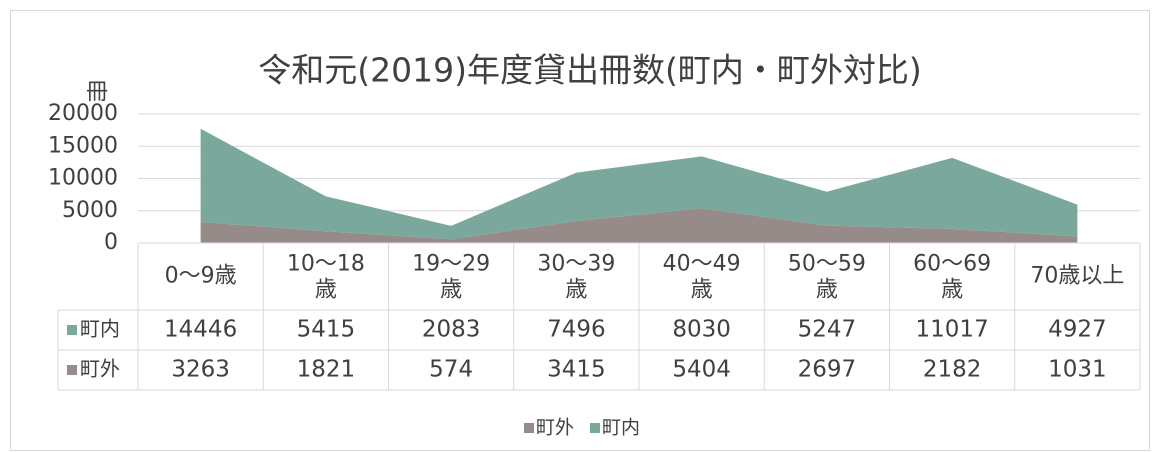 This screenshot has height=452, width=1161. I want to click on table-cell: 7496, so click(576, 330).